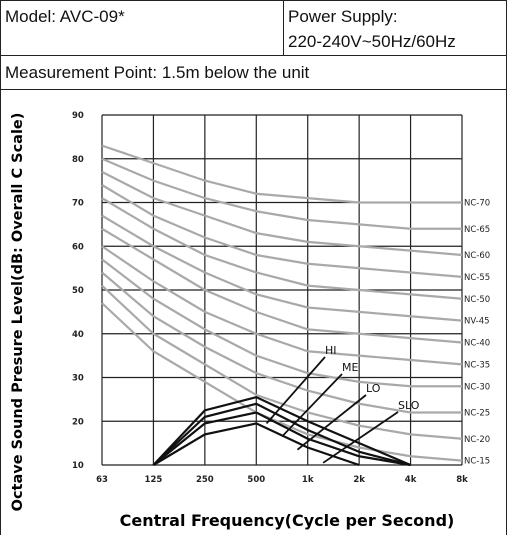 This screenshot has height=535, width=508. I want to click on measurement-point: Measurement Point: 1.5m below the unit, so click(157, 72).